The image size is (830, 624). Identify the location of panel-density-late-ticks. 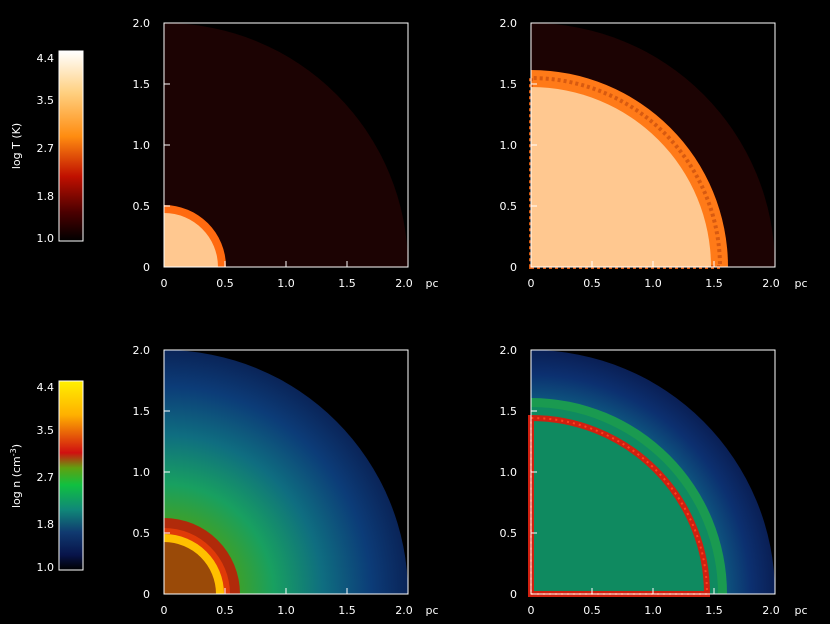
(623, 502).